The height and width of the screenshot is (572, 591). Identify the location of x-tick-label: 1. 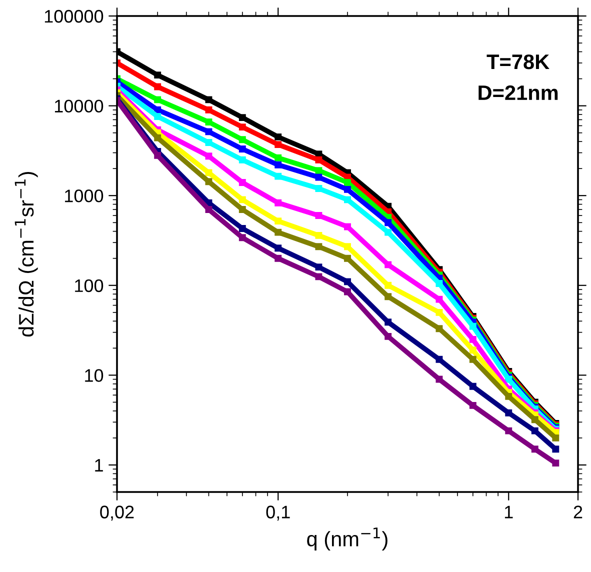
(508, 512).